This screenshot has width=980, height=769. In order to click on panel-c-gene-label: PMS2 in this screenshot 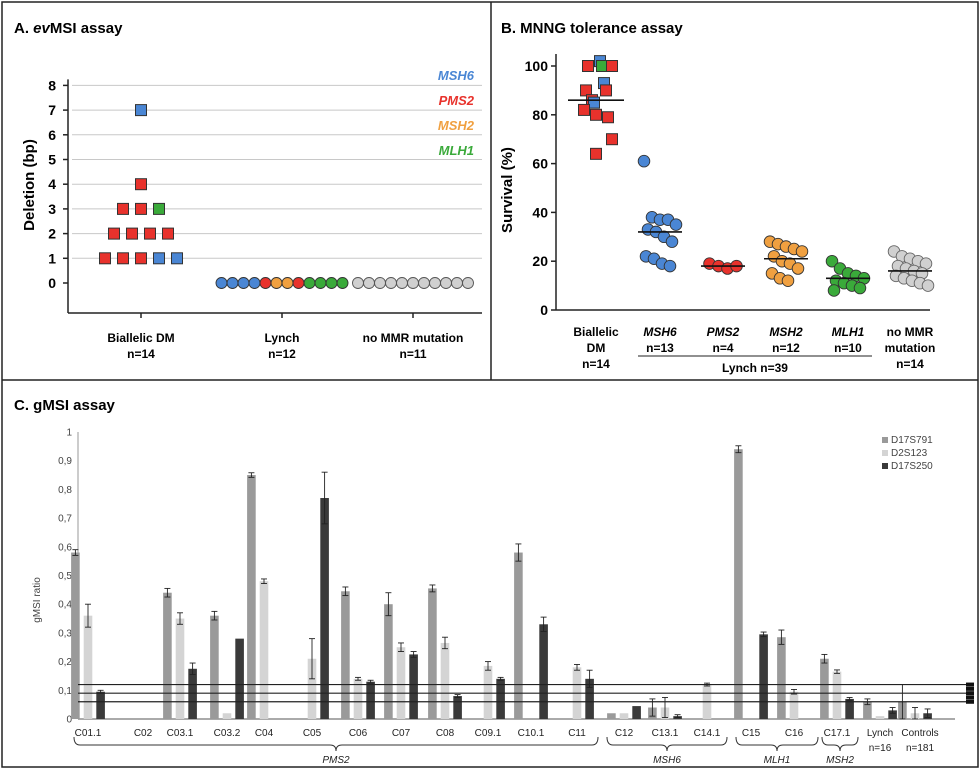, I will do `click(336, 760)`.